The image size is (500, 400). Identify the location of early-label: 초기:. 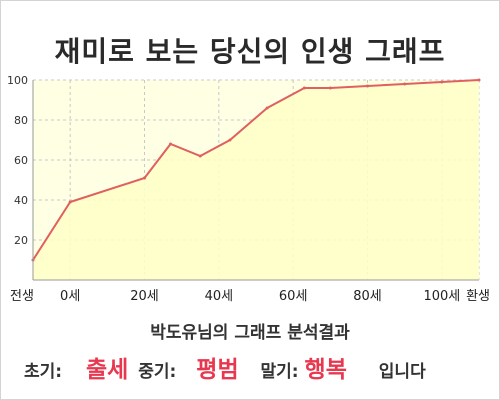
(43, 372).